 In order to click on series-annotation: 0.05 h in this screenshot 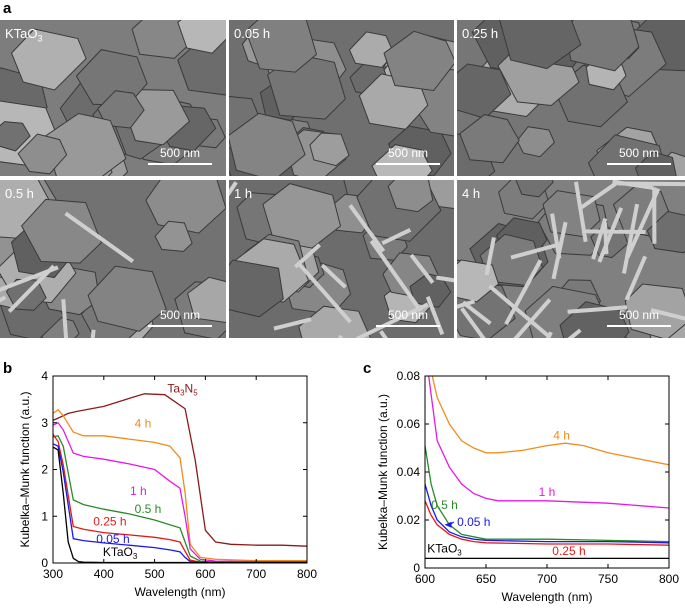, I will do `click(112, 539)`.